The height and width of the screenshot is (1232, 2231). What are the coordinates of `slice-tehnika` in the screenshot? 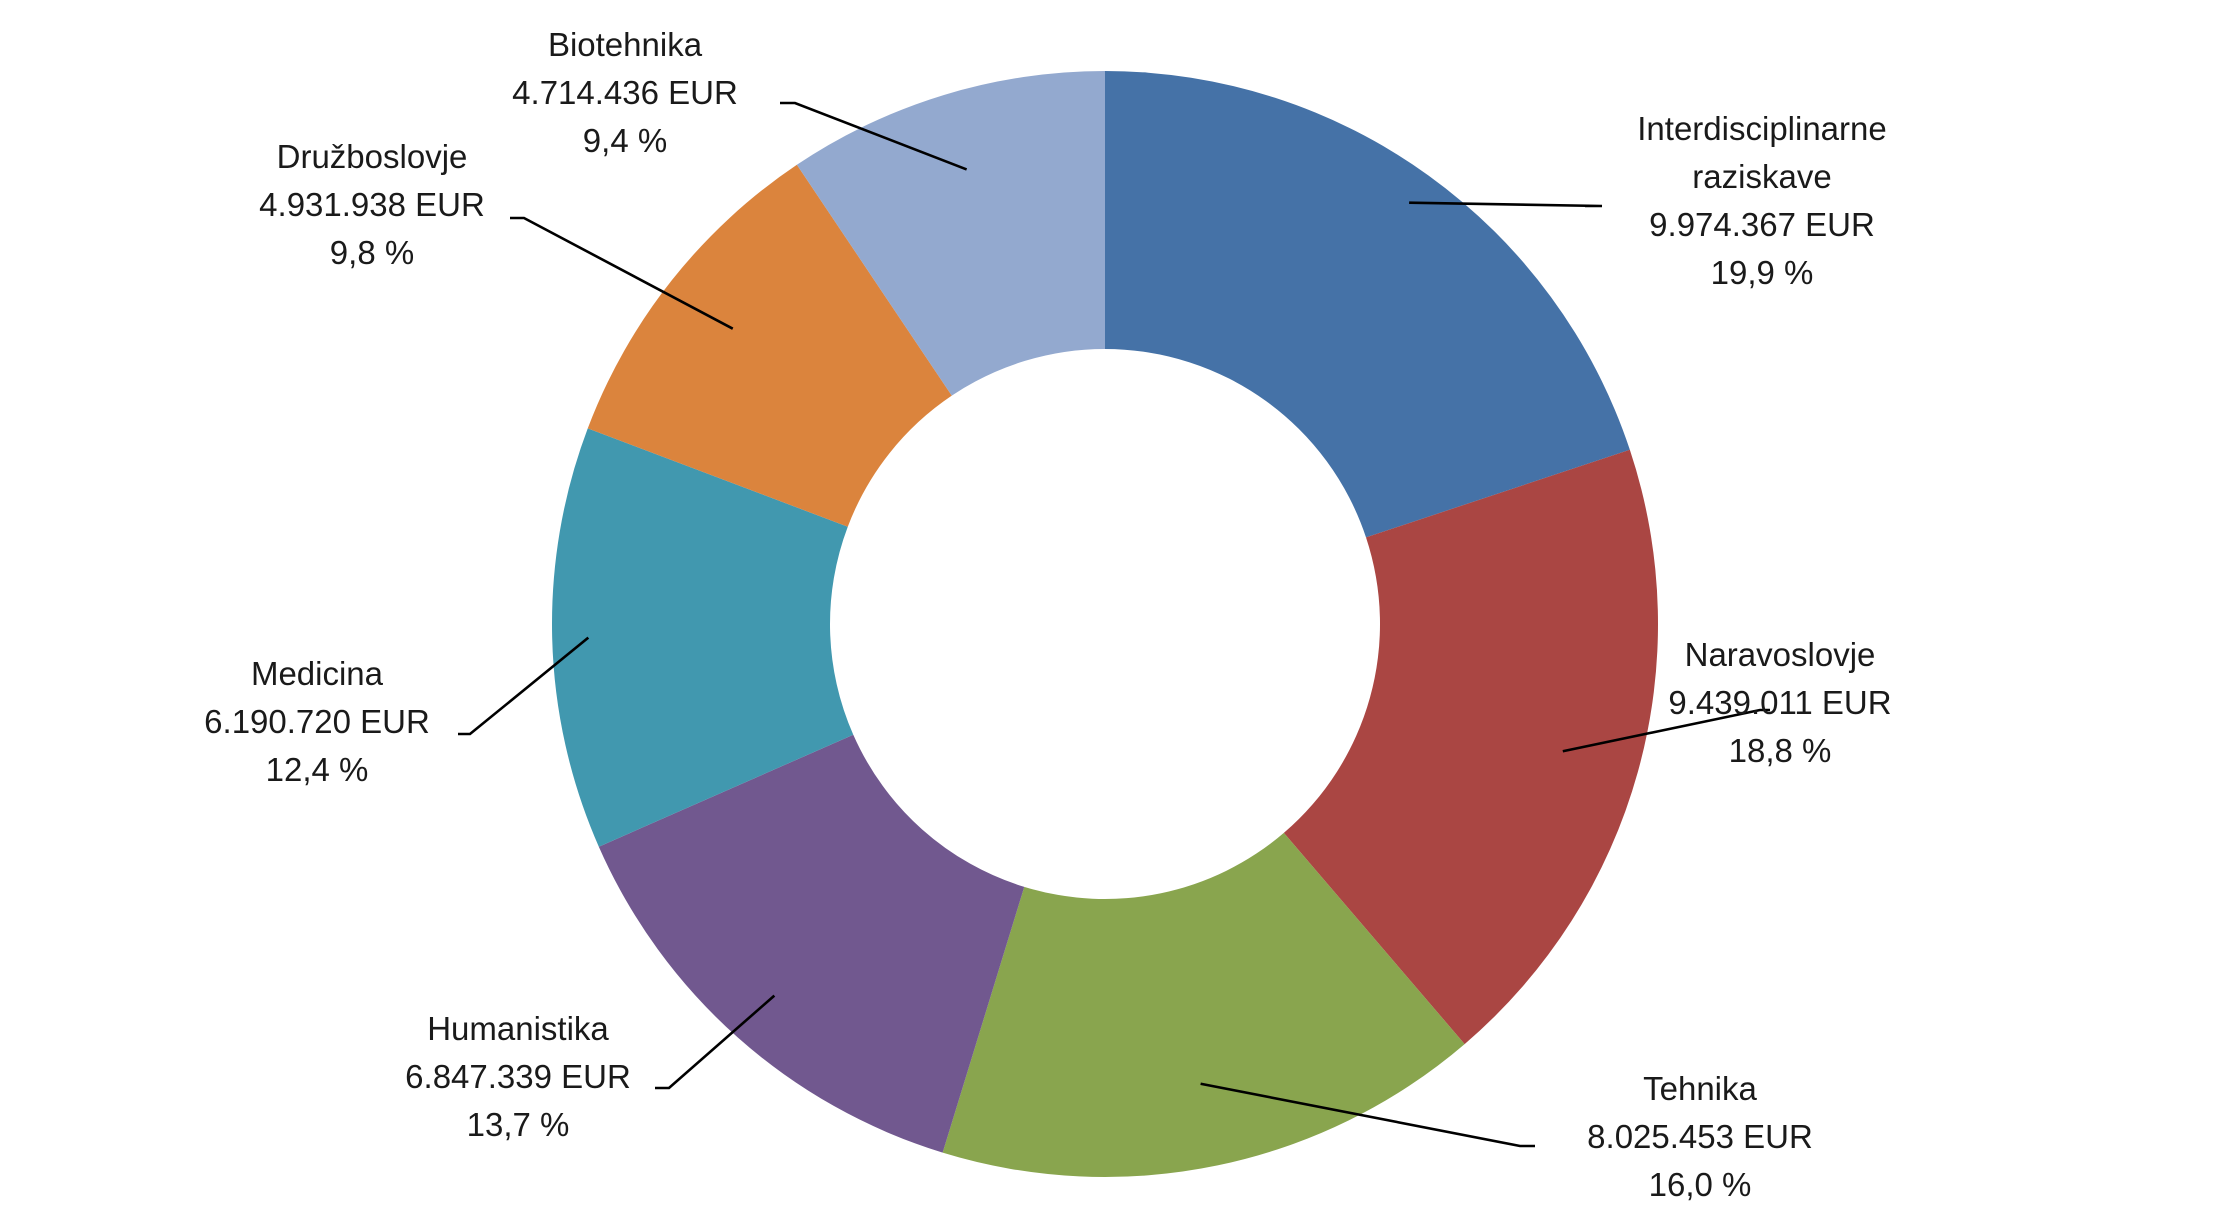 It's located at (1203, 1004).